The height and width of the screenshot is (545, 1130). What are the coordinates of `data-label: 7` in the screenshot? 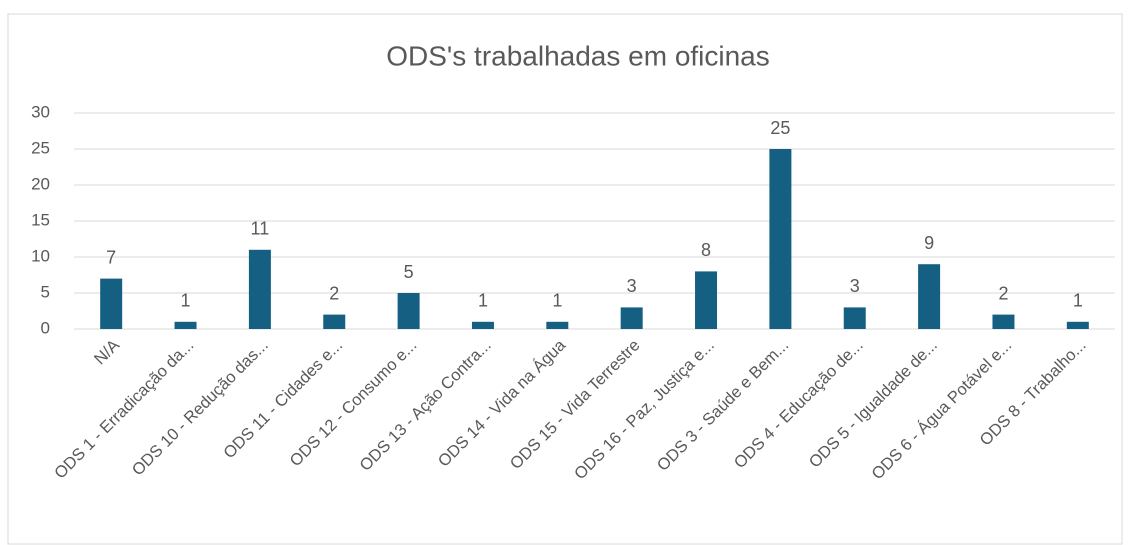 It's located at (111, 257).